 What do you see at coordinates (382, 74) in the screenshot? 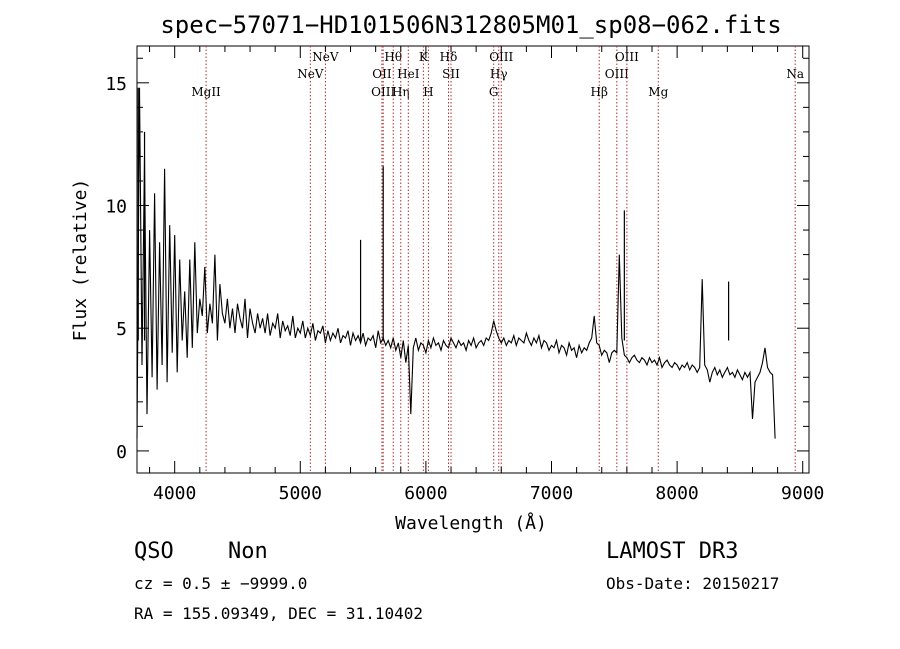
I see `line-marker-label: OII` at bounding box center [382, 74].